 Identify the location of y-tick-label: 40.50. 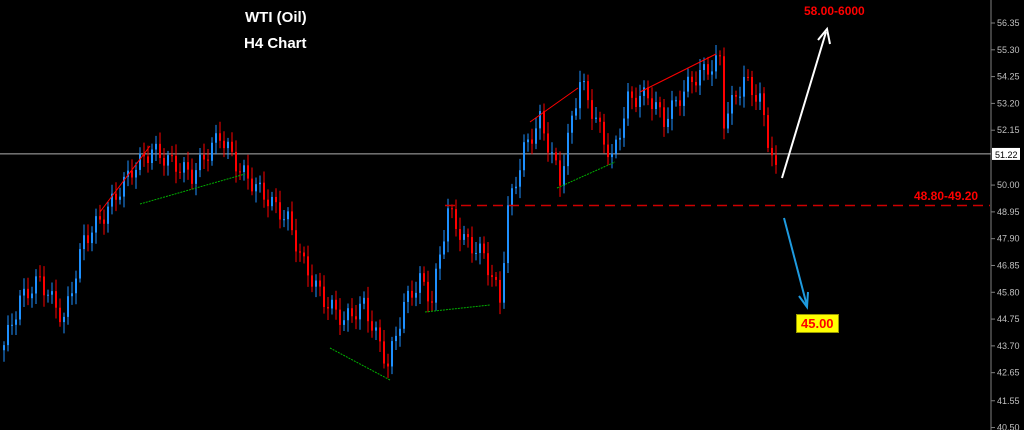
(1008, 426).